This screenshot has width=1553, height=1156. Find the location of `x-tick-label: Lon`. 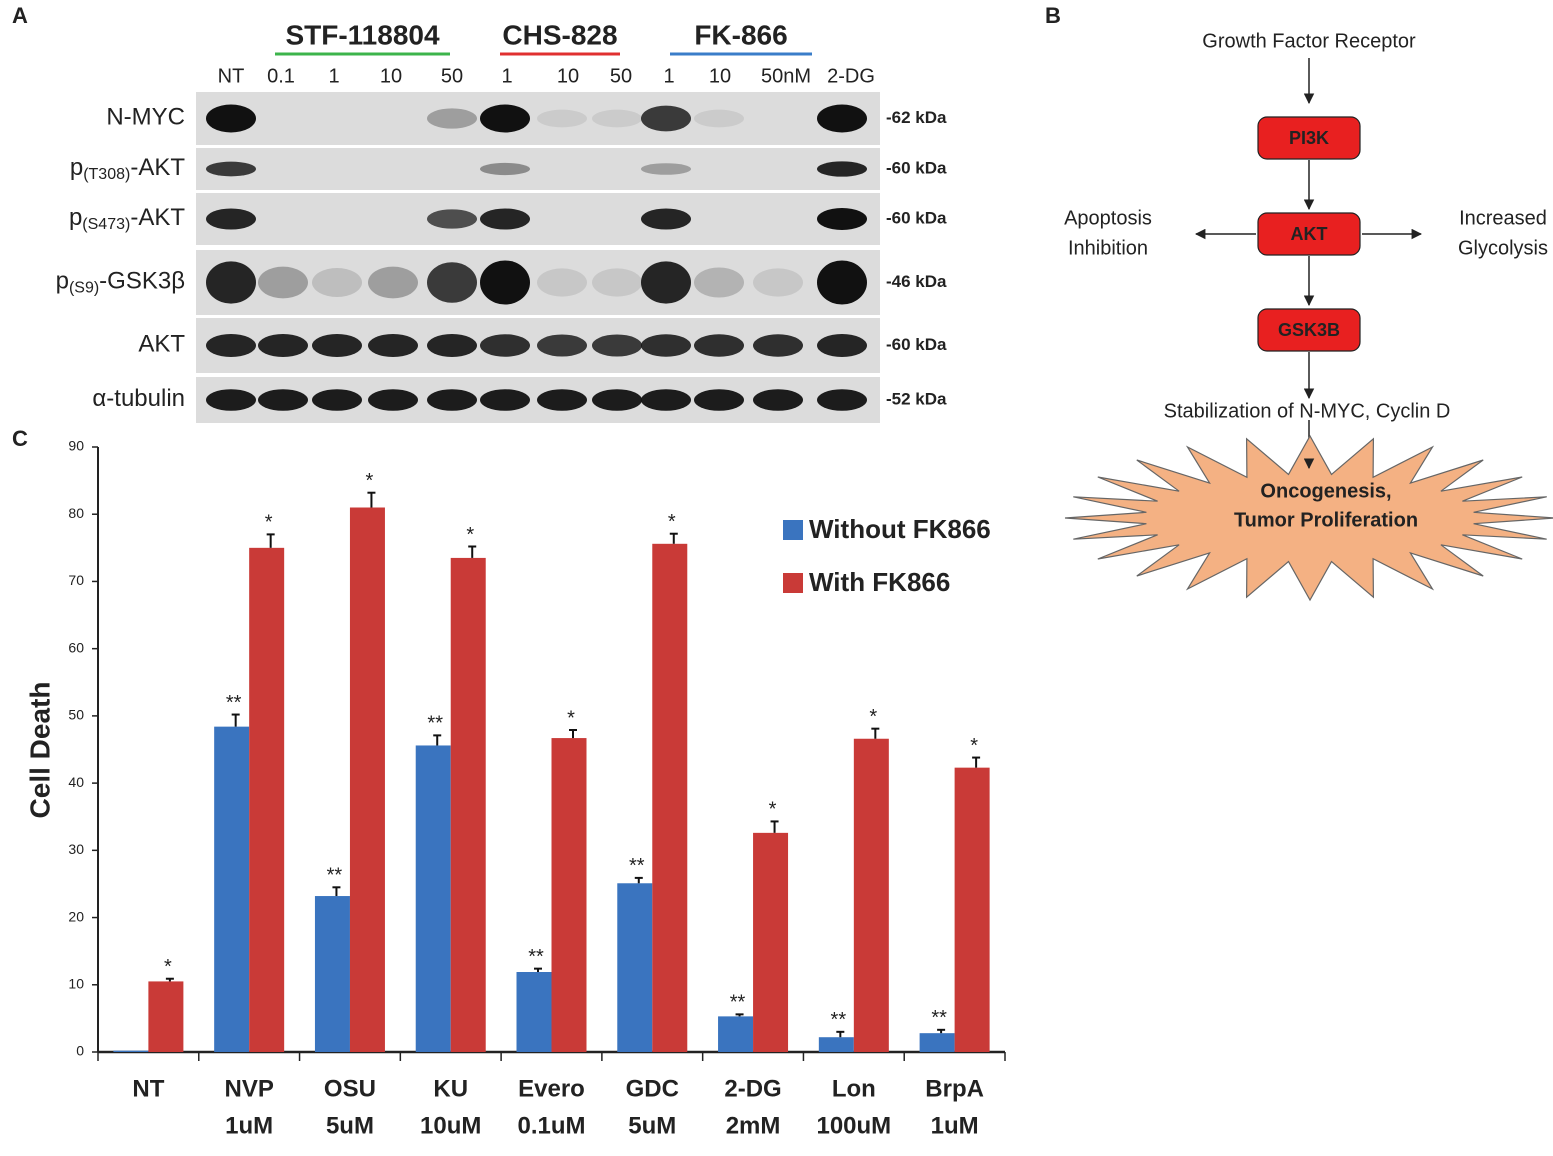

x-tick-label: Lon is located at coordinates (854, 1088).